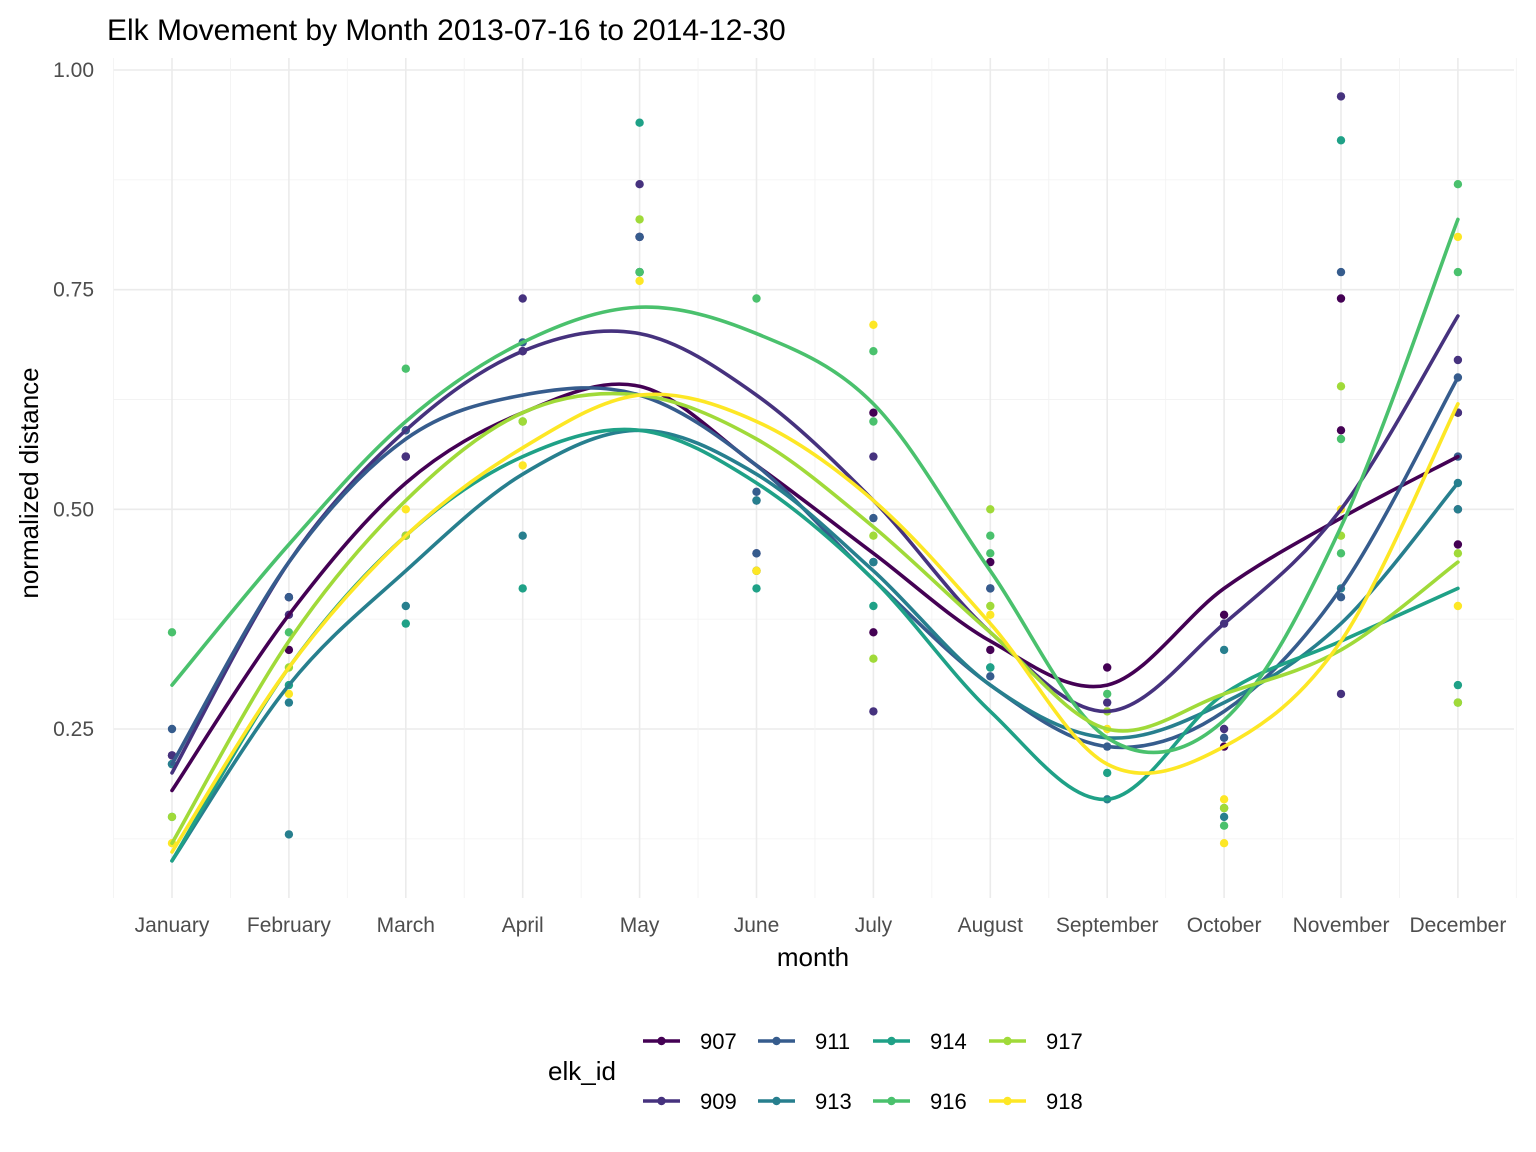 The height and width of the screenshot is (1152, 1536). I want to click on legend-label: 907, so click(718, 1041).